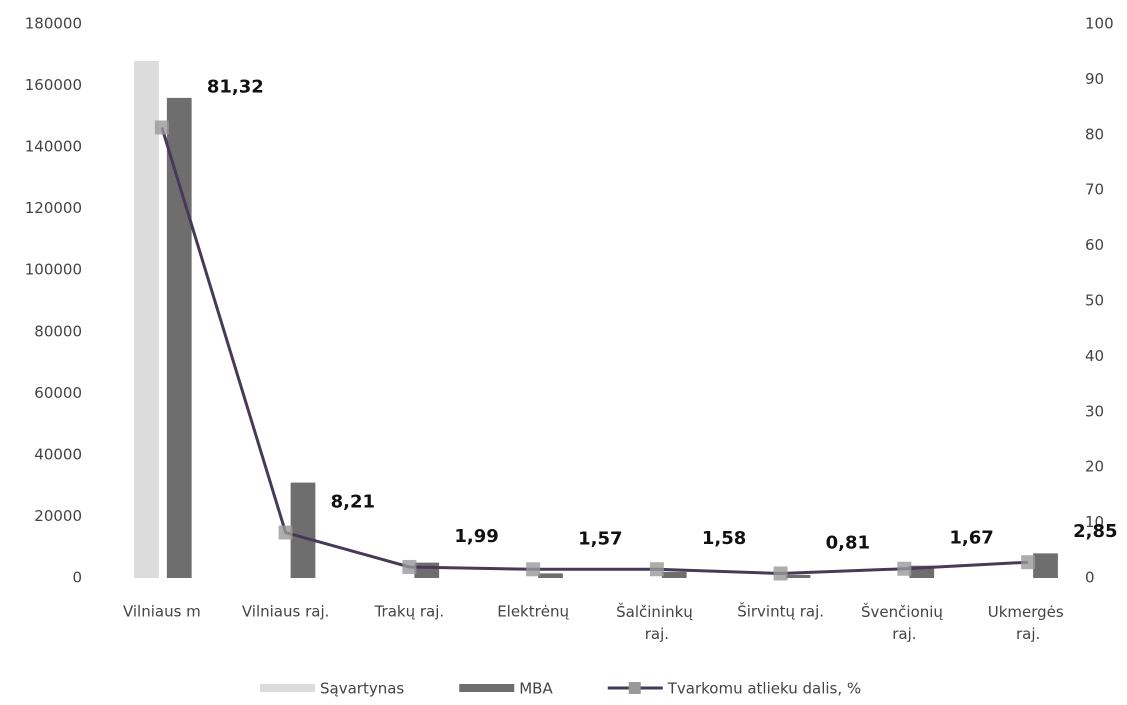  I want to click on y-tick-label: 20000, so click(58, 516).